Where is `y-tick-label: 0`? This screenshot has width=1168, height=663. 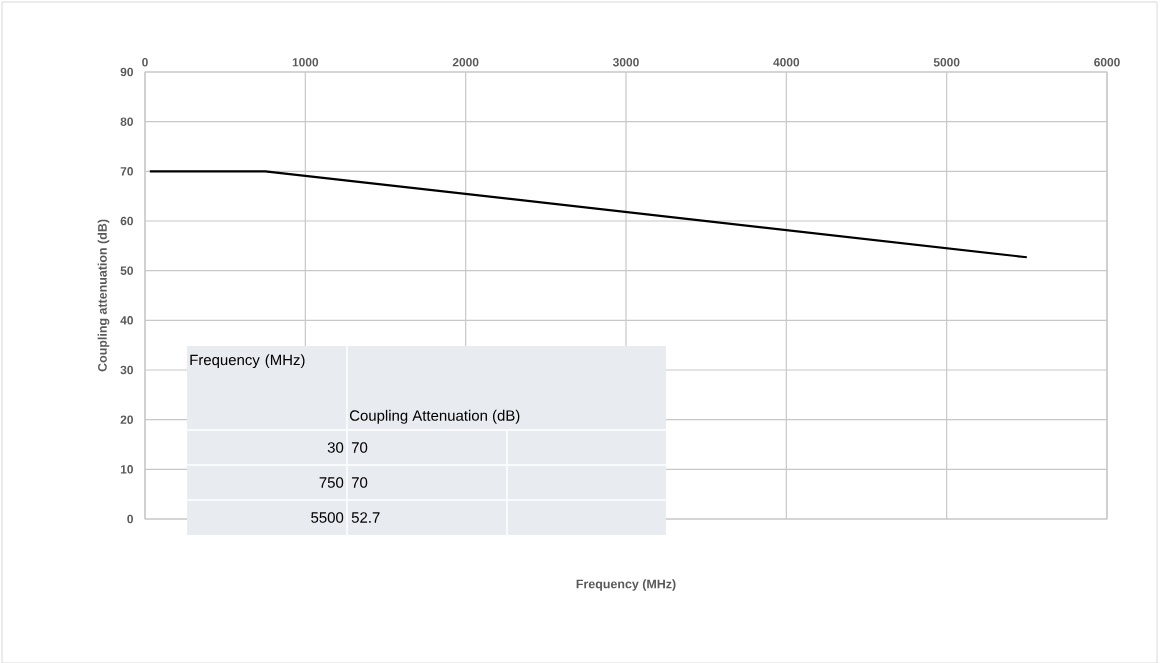 y-tick-label: 0 is located at coordinates (130, 519).